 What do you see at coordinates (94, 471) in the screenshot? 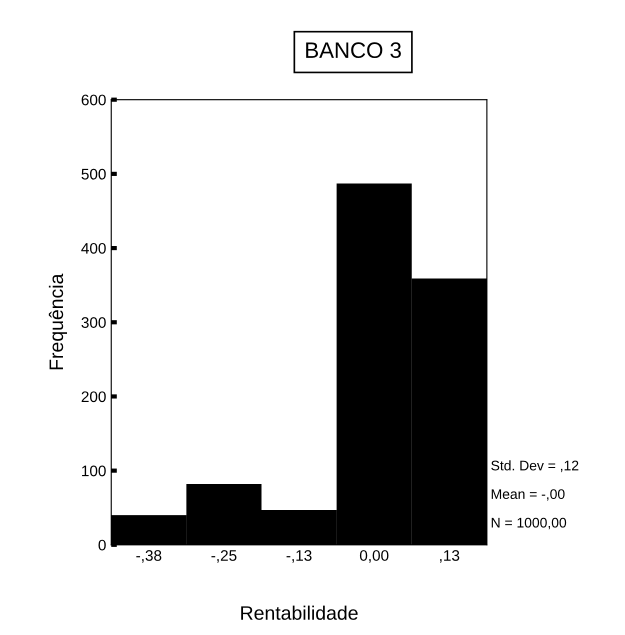
I see `y-tick-label: 100` at bounding box center [94, 471].